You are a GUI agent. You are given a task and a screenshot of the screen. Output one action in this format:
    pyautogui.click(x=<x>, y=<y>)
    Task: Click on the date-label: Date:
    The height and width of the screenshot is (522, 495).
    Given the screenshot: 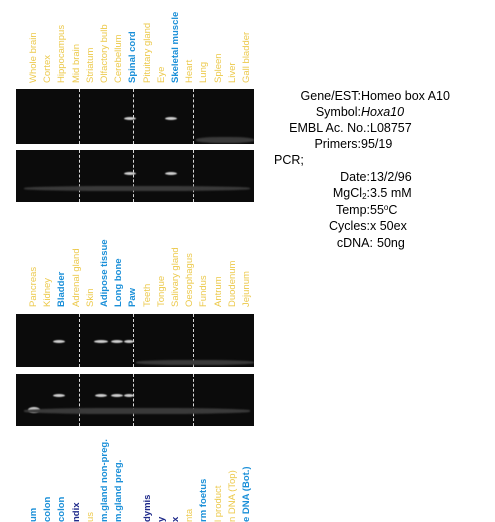 What is the action you would take?
    pyautogui.click(x=355, y=177)
    